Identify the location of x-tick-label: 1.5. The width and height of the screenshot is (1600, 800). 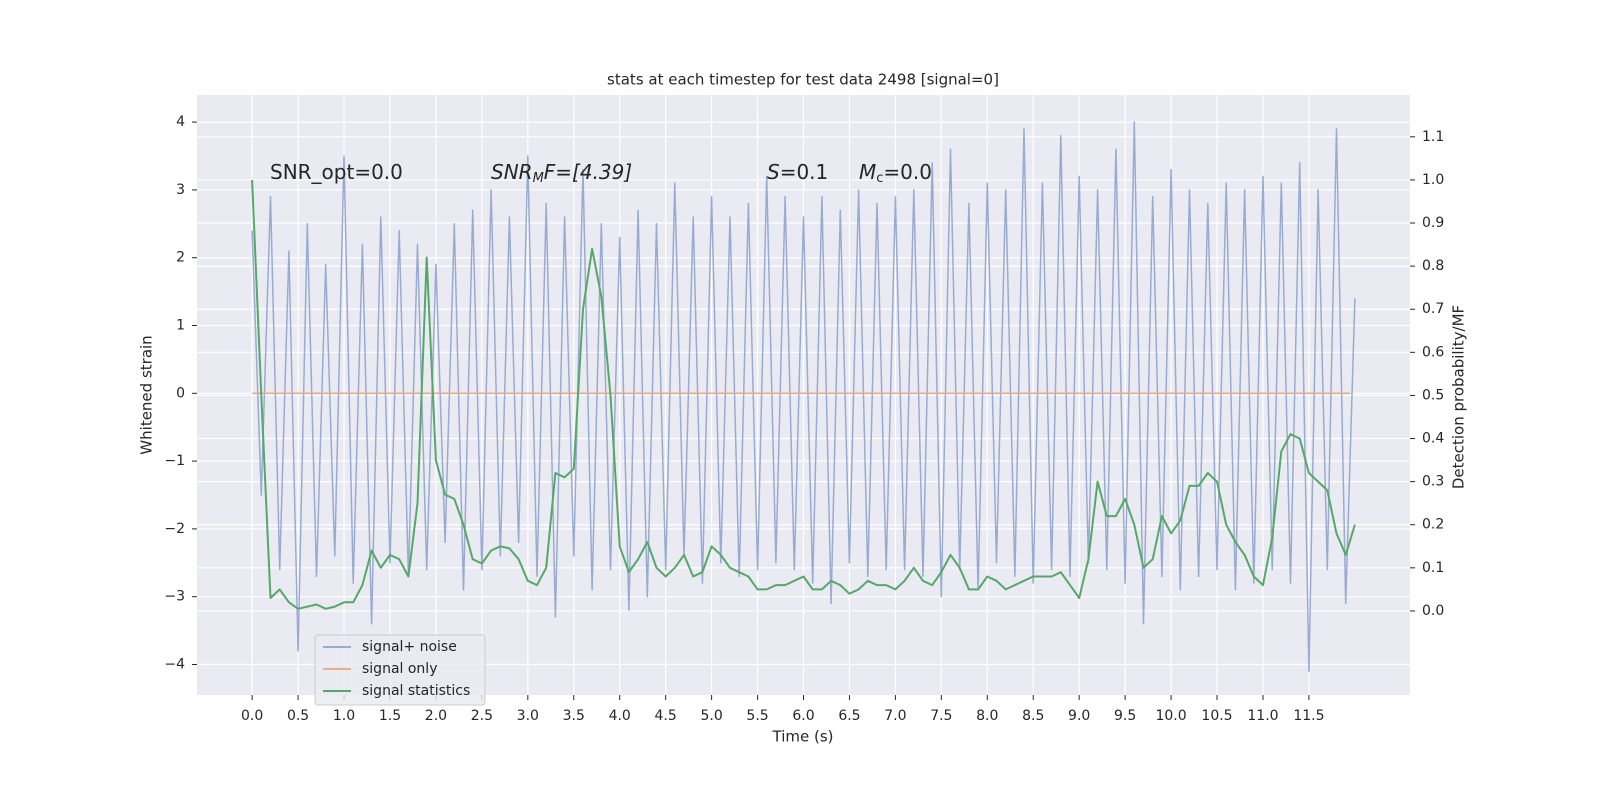
(390, 716).